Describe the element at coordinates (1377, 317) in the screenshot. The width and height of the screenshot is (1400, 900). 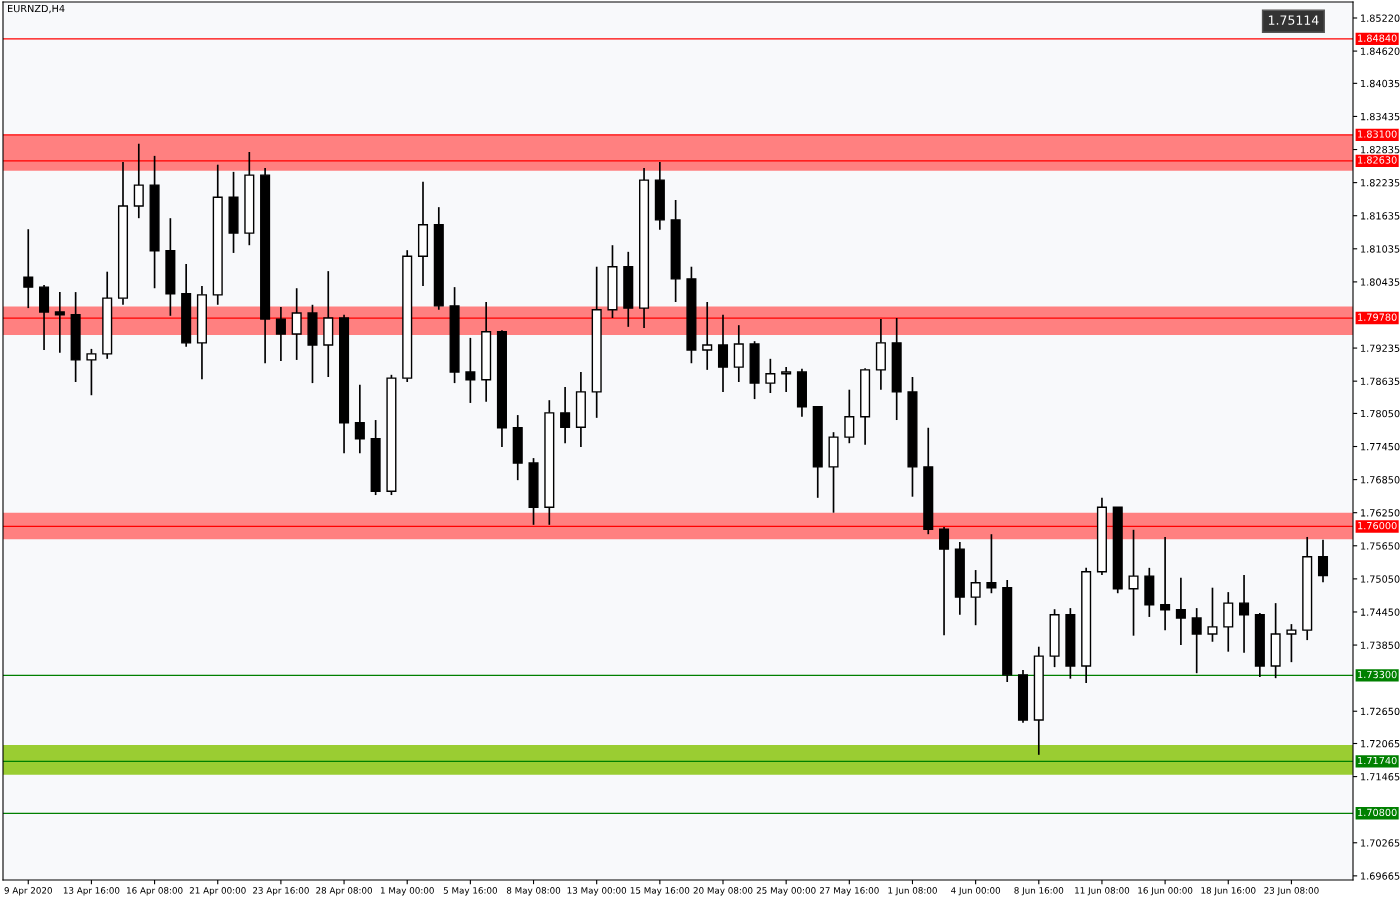
I see `ref-line-label: 1.79780` at that location.